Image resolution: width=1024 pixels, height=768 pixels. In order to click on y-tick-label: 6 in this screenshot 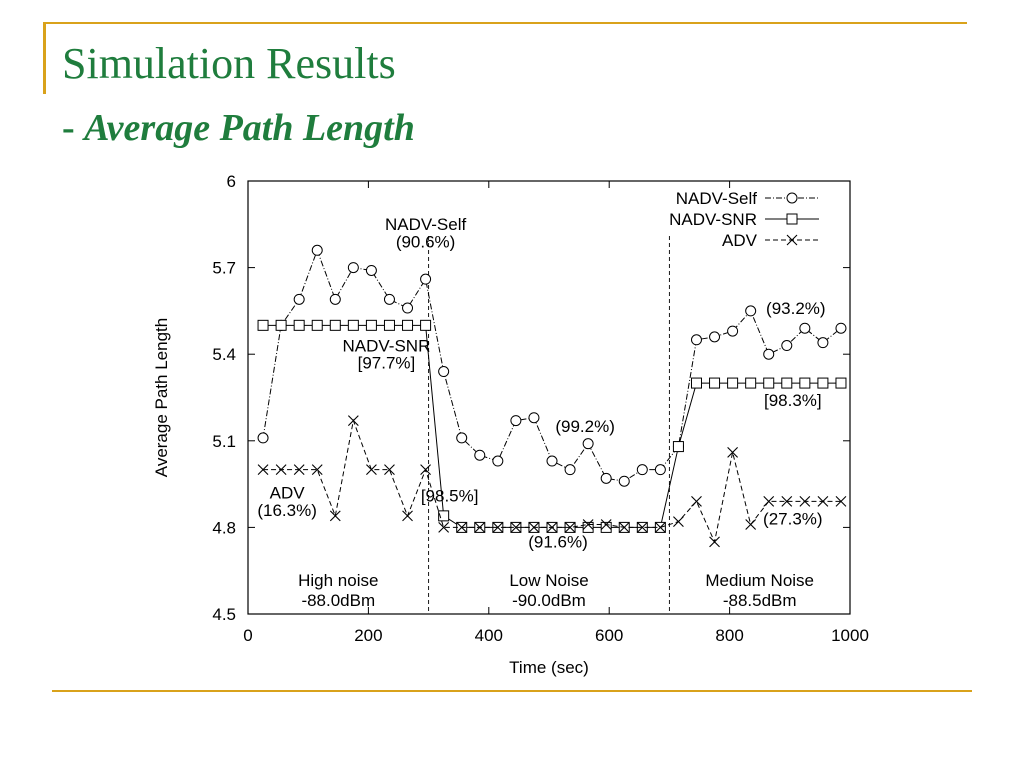, I will do `click(231, 181)`.